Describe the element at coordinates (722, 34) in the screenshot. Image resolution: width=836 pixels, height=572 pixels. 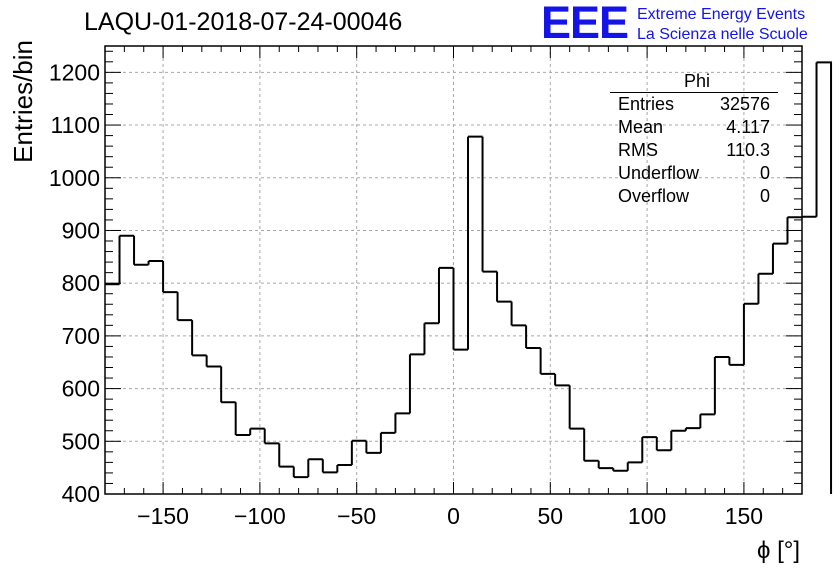
I see `logo-line-2: La Scienza nelle Scuole` at that location.